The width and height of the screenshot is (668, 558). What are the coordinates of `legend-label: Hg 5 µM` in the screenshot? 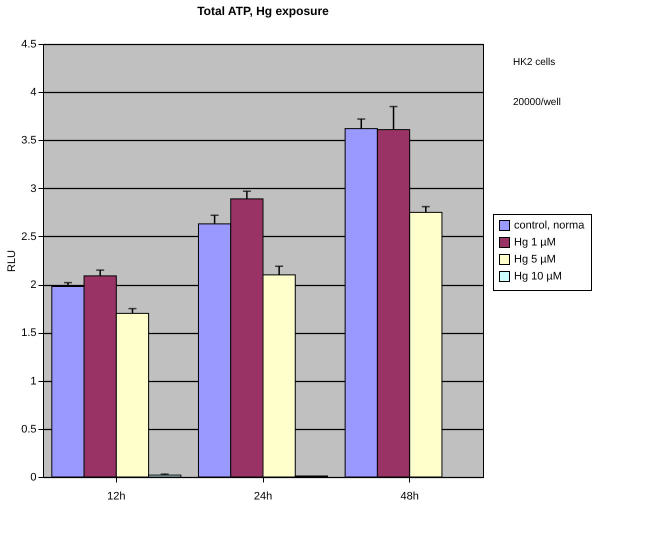 It's located at (535, 260).